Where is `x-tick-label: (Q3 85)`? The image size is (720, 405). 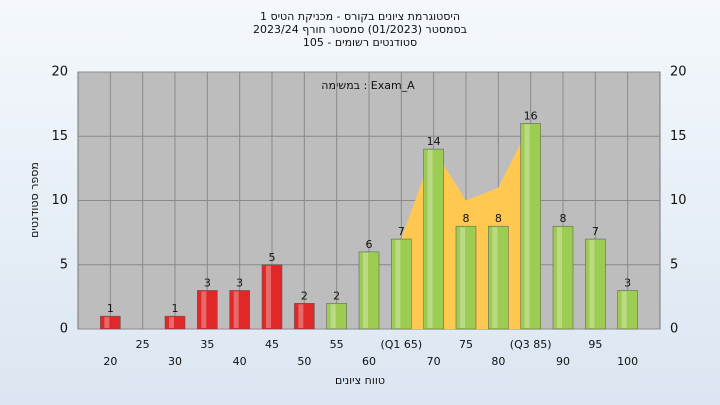
x-tick-label: (Q3 85) is located at coordinates (531, 344).